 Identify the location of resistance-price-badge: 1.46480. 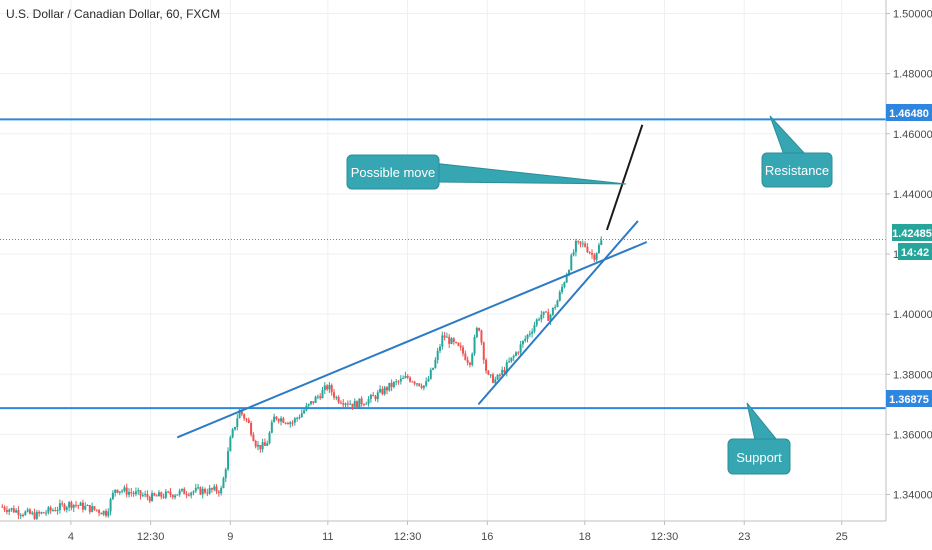
(909, 112).